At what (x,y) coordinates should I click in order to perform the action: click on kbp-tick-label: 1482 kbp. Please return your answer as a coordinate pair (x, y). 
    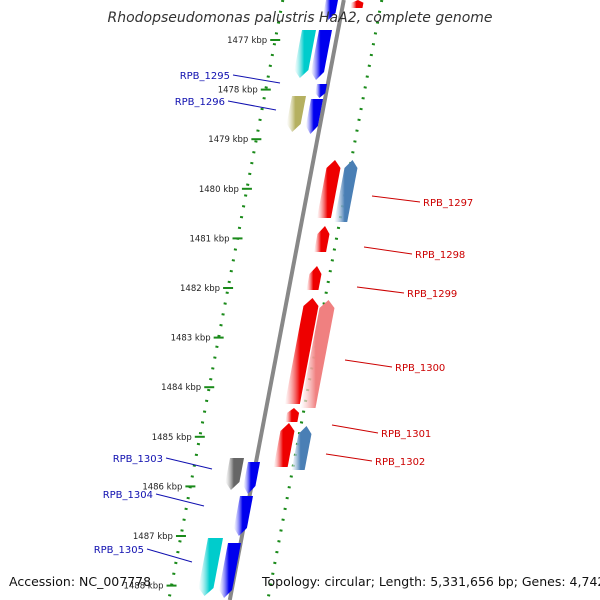
    Looking at the image, I should click on (200, 289).